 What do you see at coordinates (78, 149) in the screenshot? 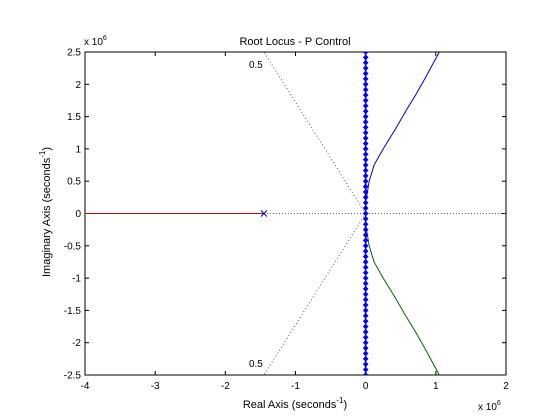
I see `y-tick-label: 1` at bounding box center [78, 149].